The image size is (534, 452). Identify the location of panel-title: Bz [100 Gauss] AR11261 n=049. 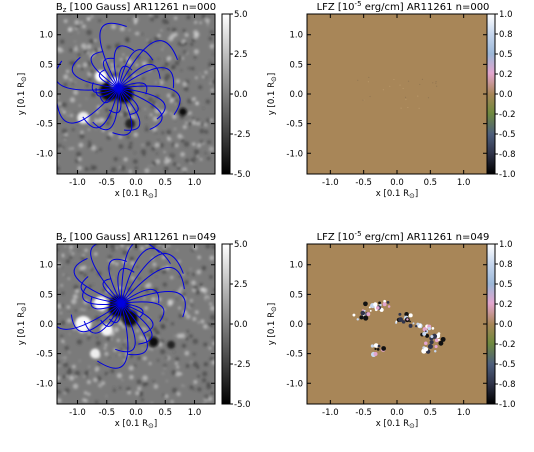
(136, 238).